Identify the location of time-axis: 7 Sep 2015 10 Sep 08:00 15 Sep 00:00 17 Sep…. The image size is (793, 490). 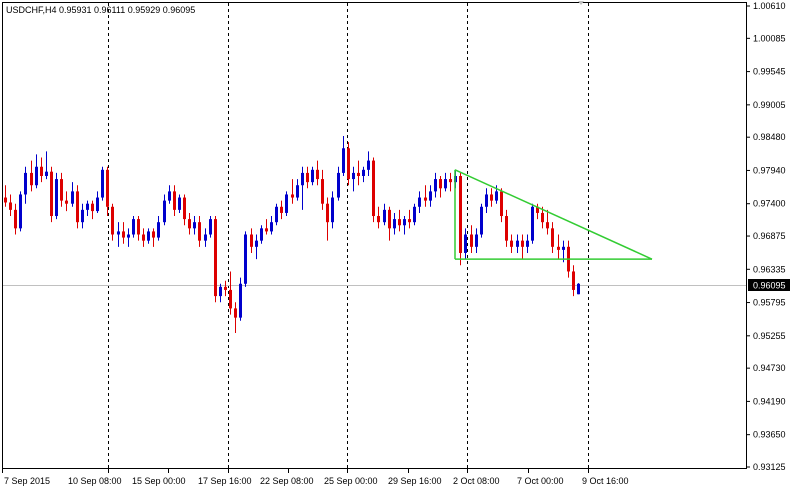
(315, 477).